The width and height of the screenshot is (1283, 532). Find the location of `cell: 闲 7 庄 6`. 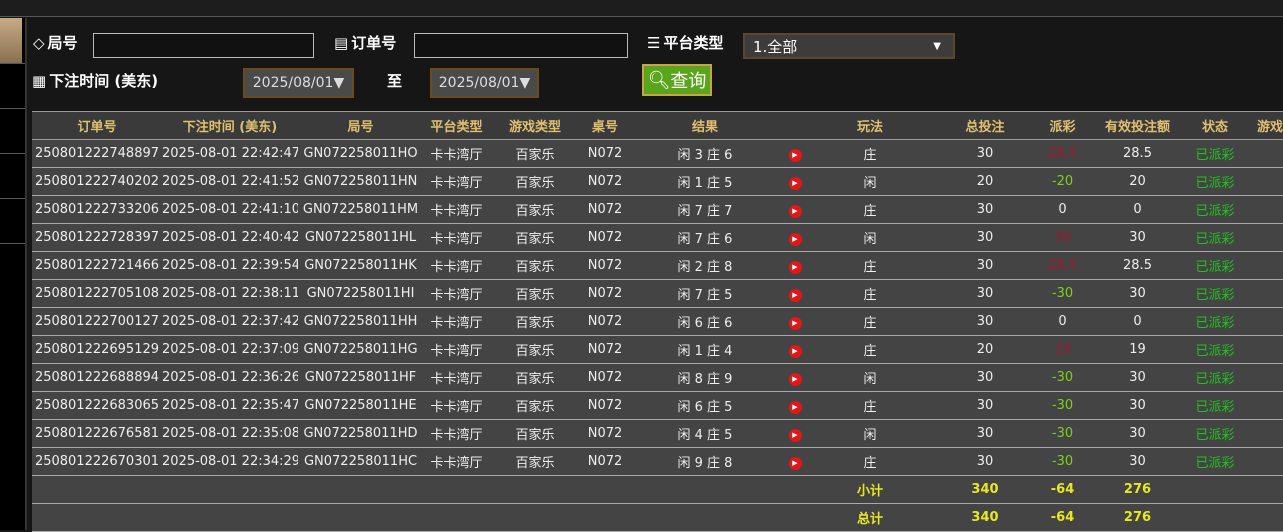

cell: 闲 7 庄 6 is located at coordinates (705, 237).